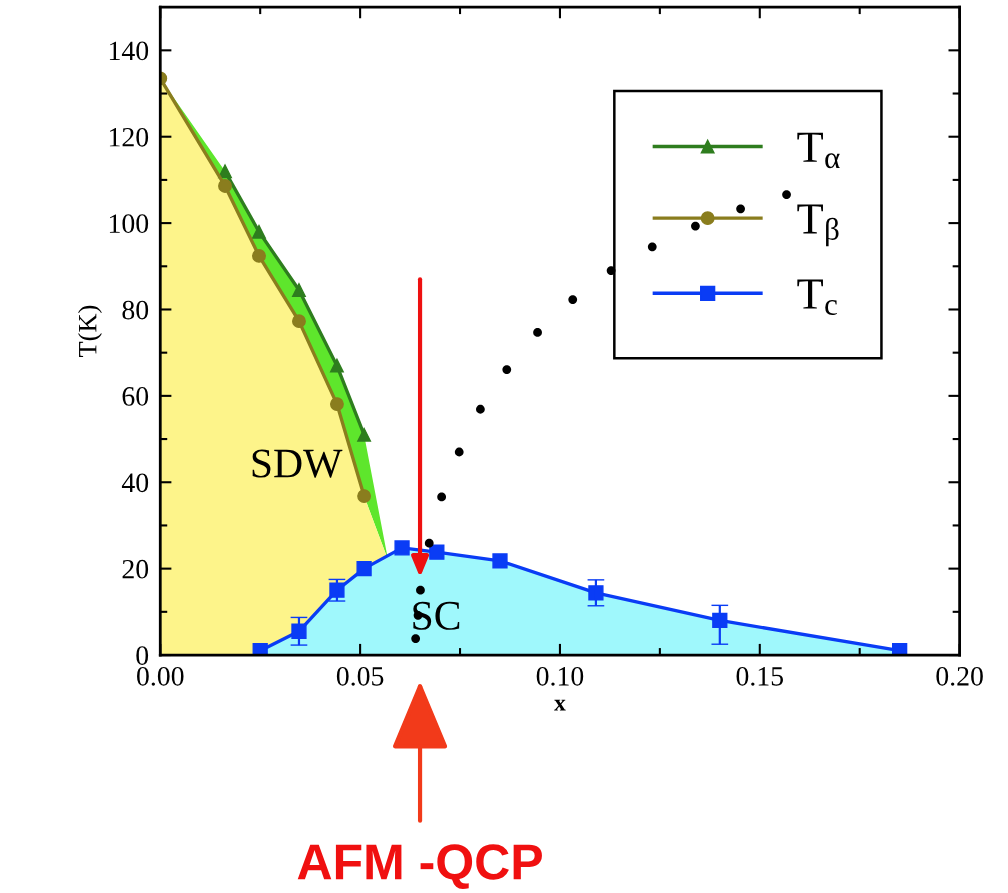 This screenshot has height=893, width=1008. What do you see at coordinates (129, 137) in the screenshot?
I see `y-tick-label: 120` at bounding box center [129, 137].